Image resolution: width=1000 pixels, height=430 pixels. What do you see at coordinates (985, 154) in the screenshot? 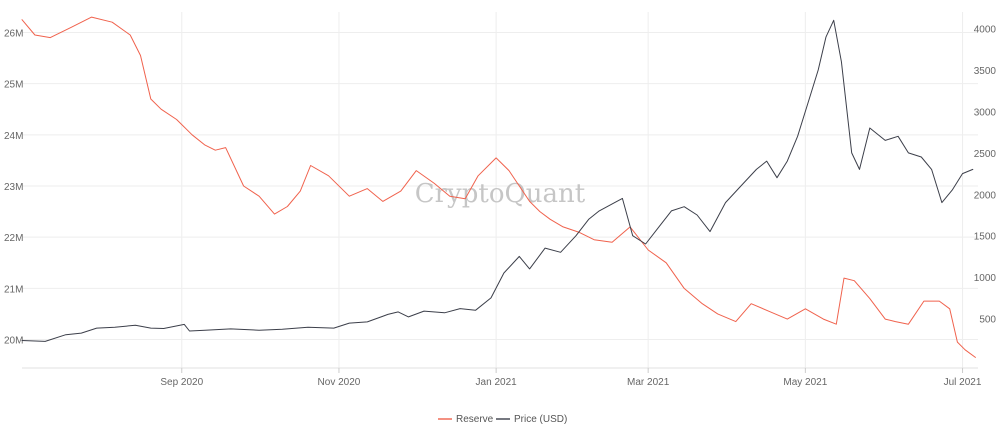
I see `y-right-tick-label: 2500` at bounding box center [985, 154].